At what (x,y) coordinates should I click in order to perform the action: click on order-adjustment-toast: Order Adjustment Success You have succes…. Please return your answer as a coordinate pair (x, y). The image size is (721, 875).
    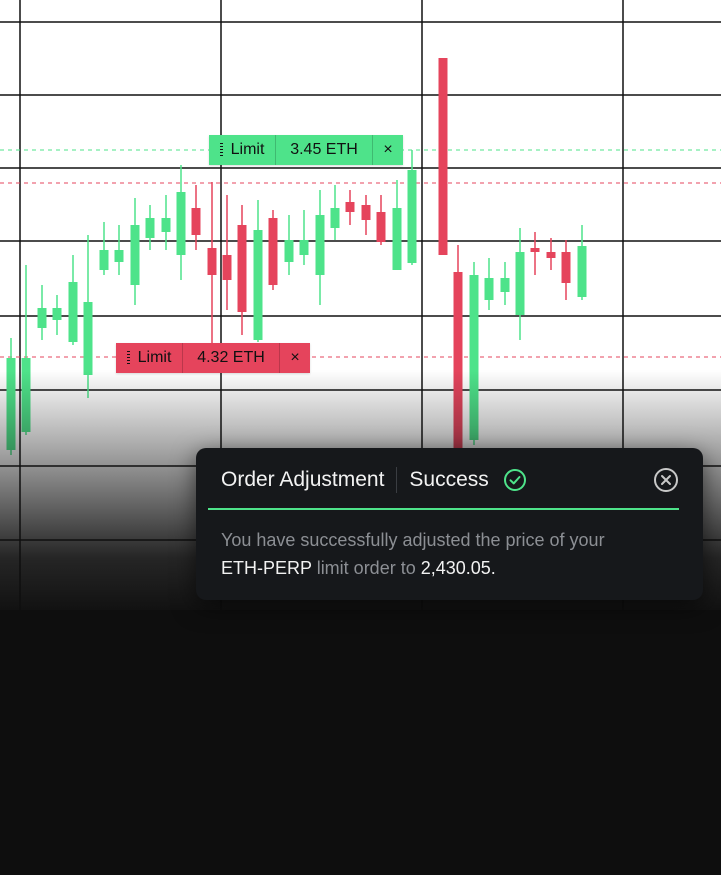
    Looking at the image, I should click on (449, 524).